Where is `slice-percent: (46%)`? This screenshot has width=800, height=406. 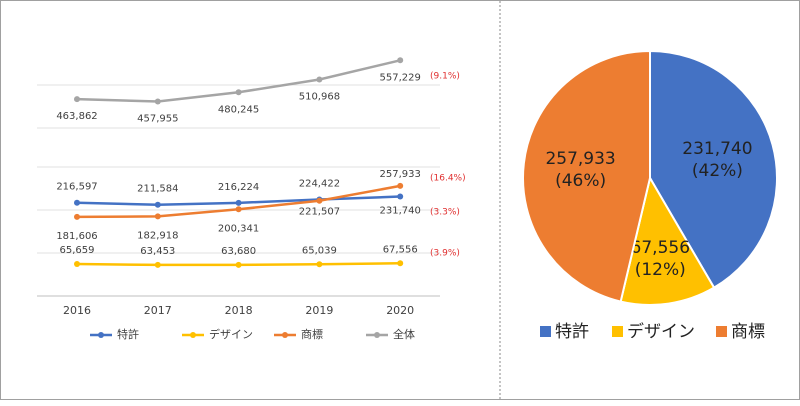 slice-percent: (46%) is located at coordinates (580, 181).